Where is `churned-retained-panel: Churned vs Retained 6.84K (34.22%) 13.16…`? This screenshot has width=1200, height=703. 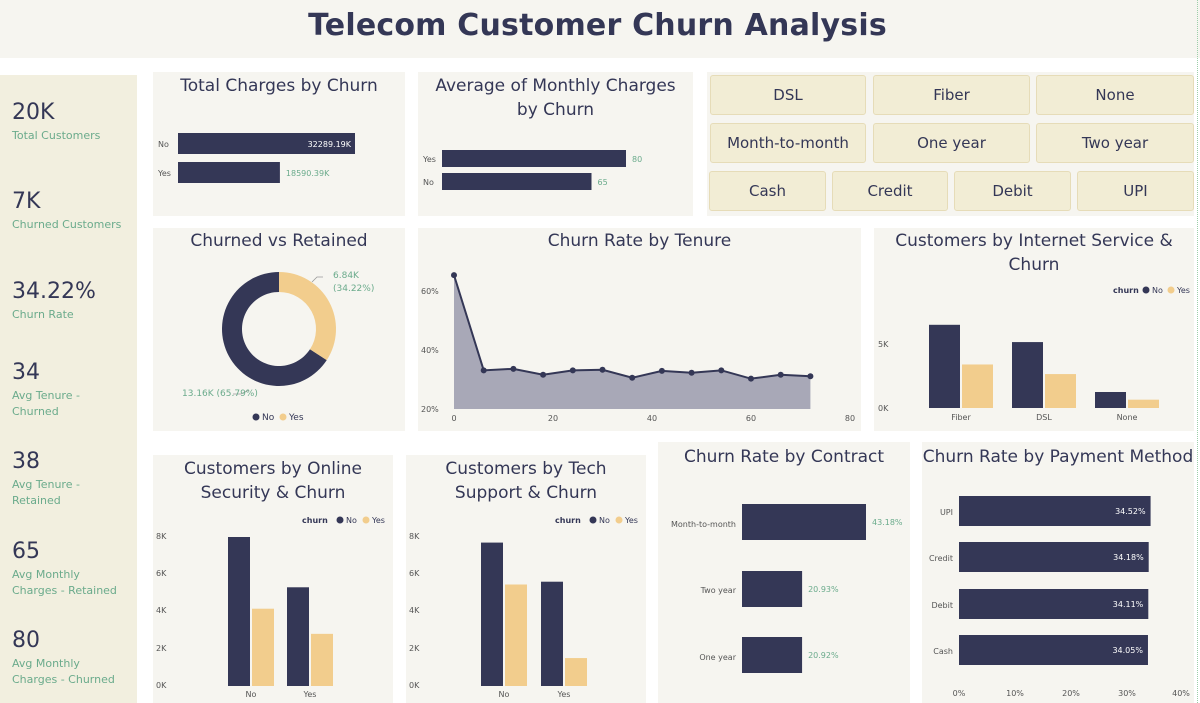 churned-retained-panel: Churned vs Retained 6.84K (34.22%) 13.16… is located at coordinates (279, 329).